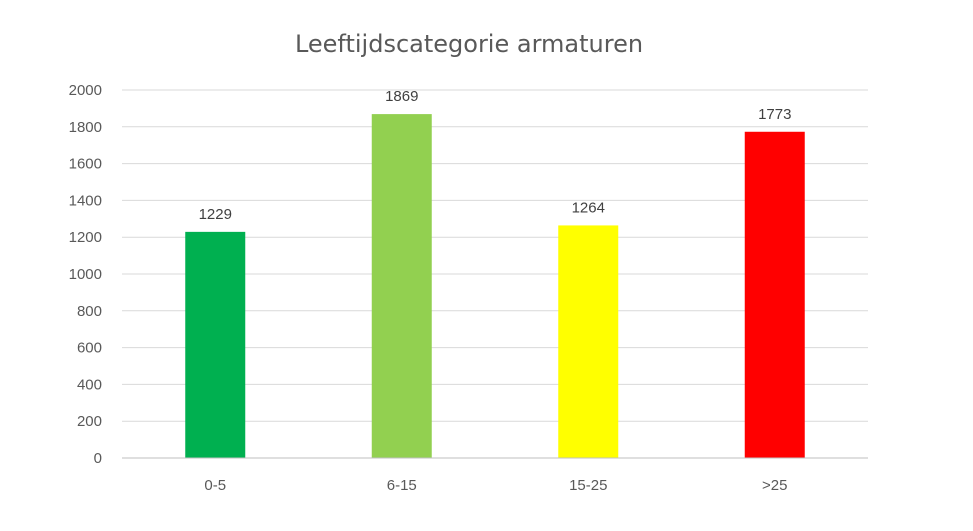 Image resolution: width=973 pixels, height=531 pixels. I want to click on y-tick-label: 200, so click(89, 421).